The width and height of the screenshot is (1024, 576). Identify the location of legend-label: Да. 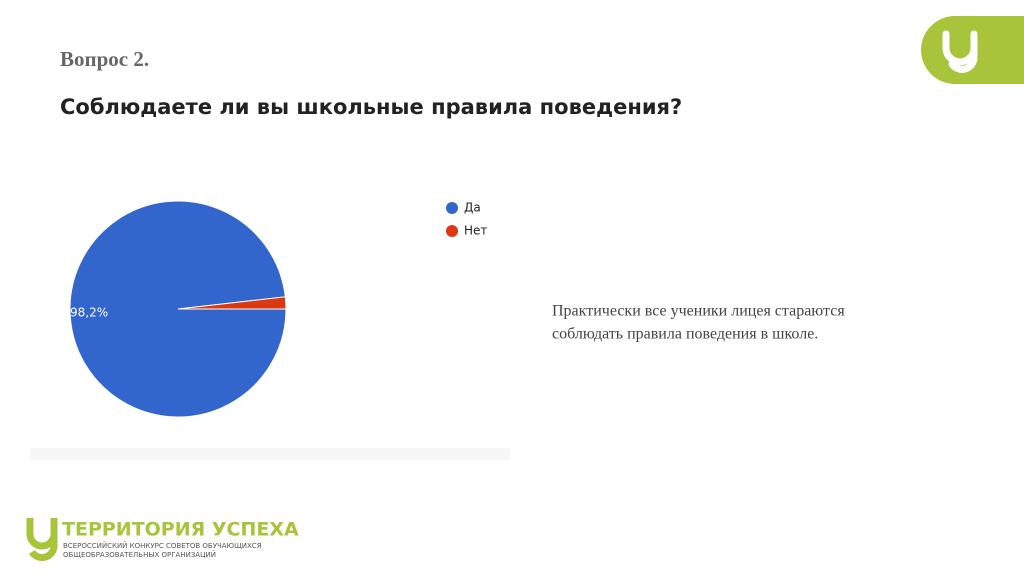
(472, 208).